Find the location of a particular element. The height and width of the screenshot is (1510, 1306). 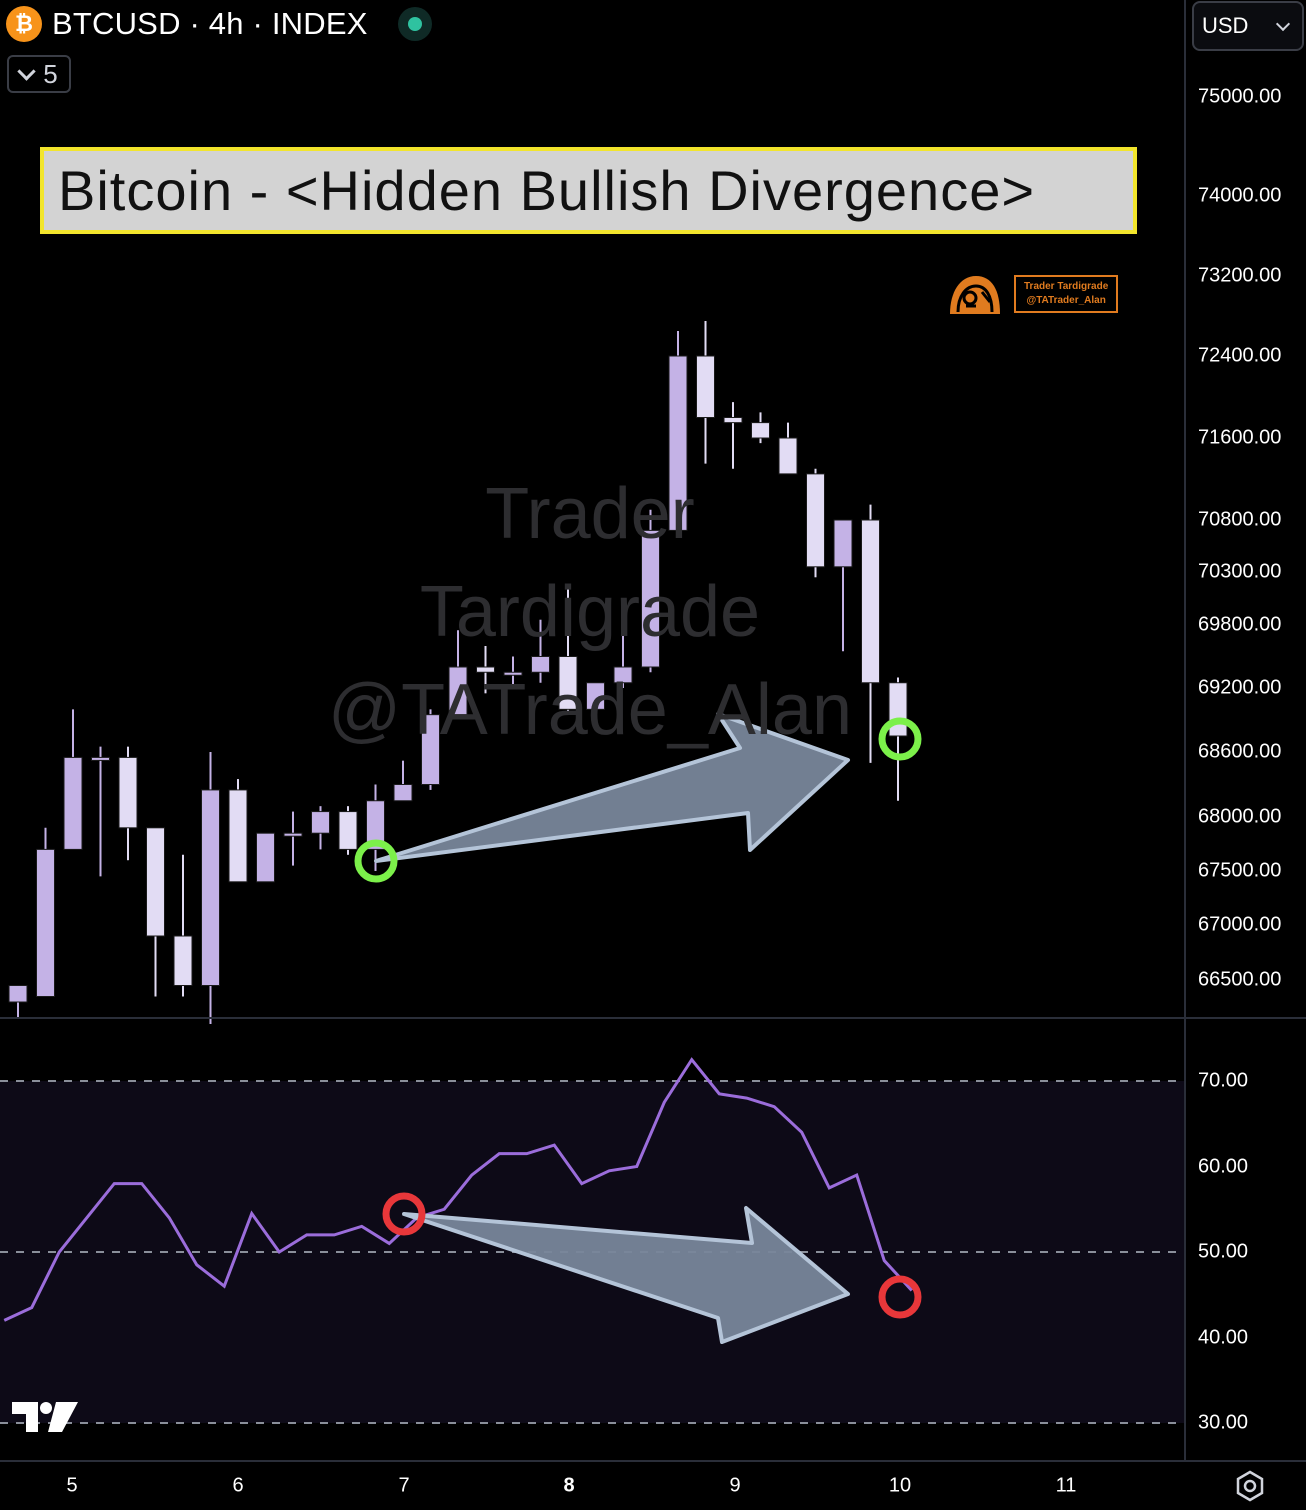

tradingview-logo-icon is located at coordinates (45, 1416).